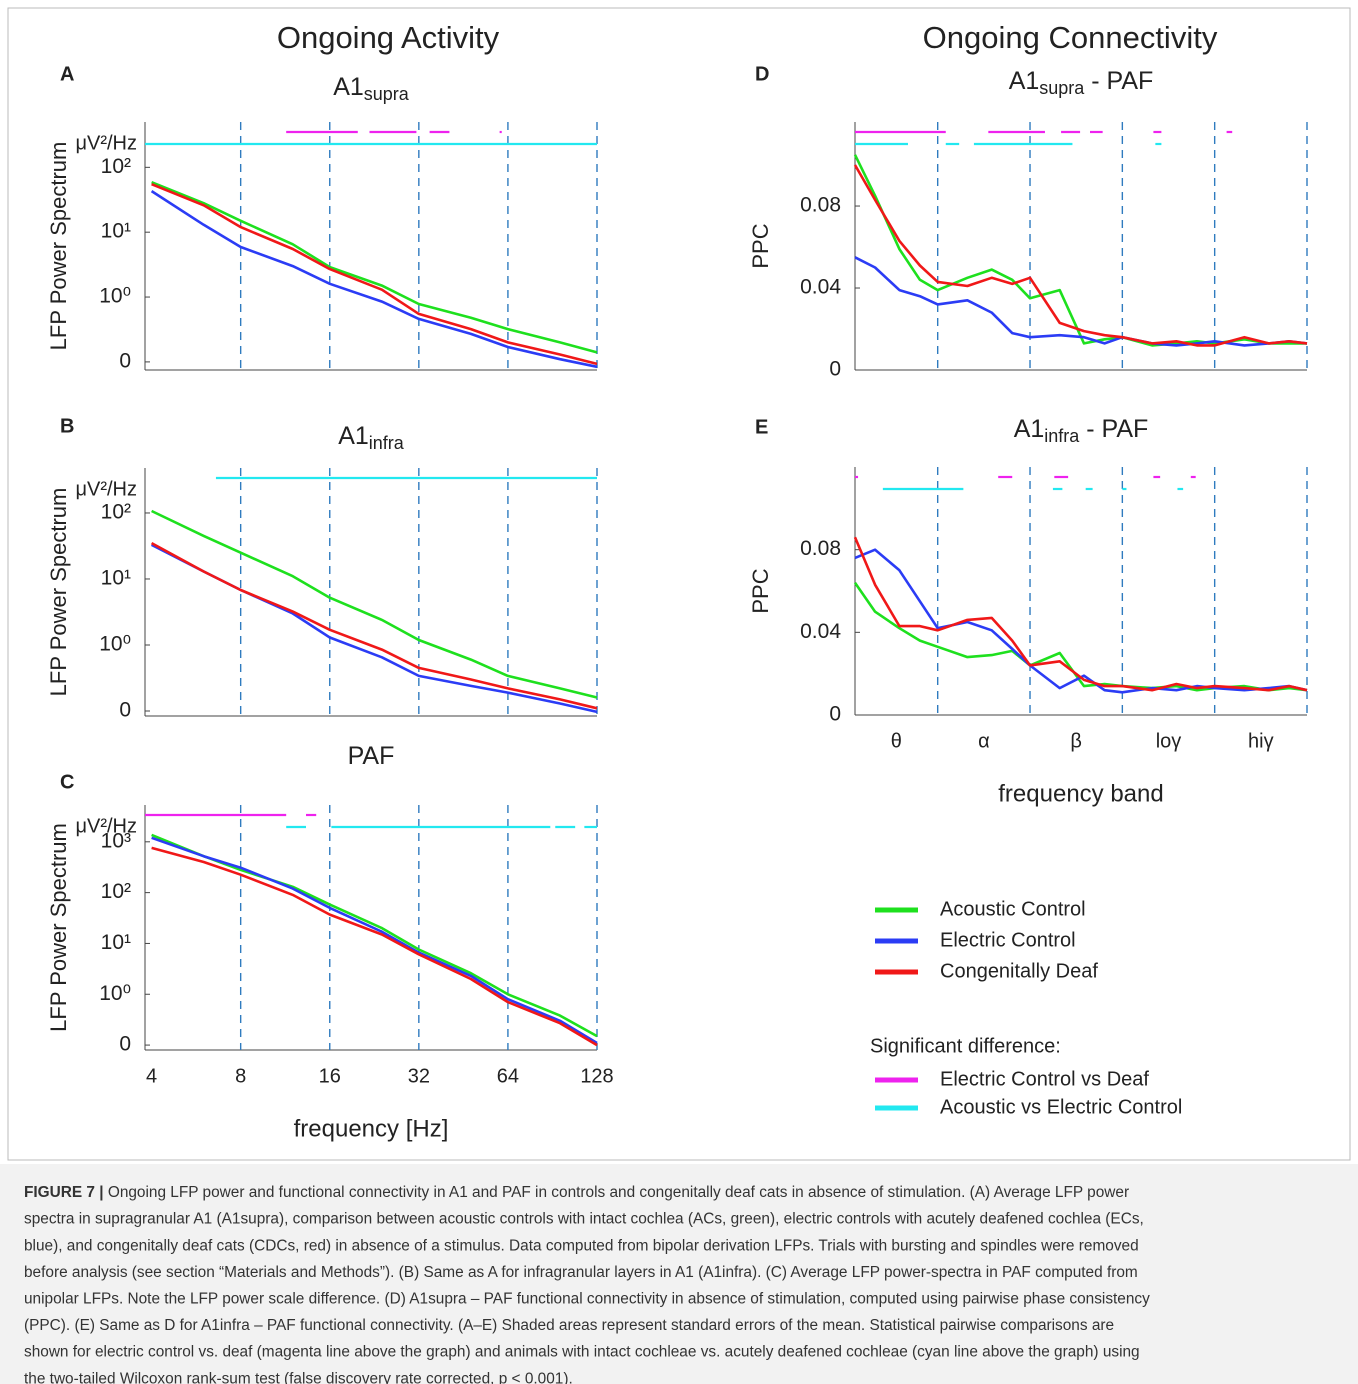 The image size is (1358, 1384). I want to click on band-label: α, so click(984, 741).